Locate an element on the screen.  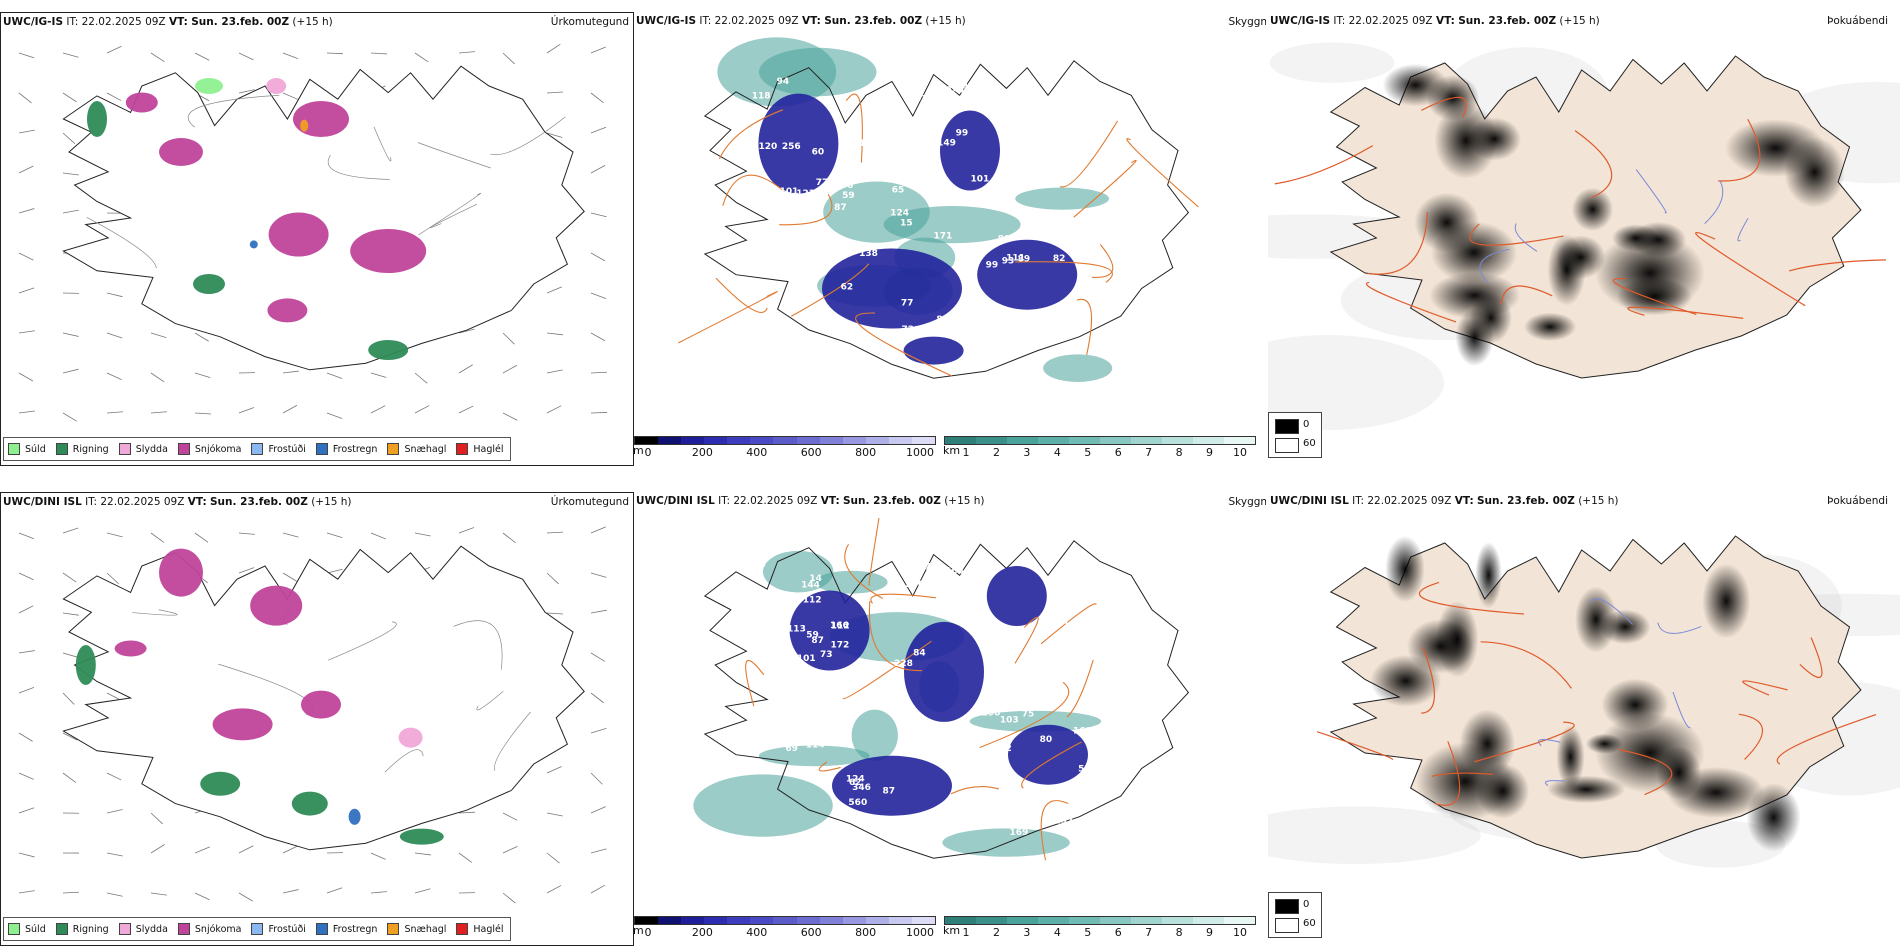
legend-label: Súld is located at coordinates (35, 929).